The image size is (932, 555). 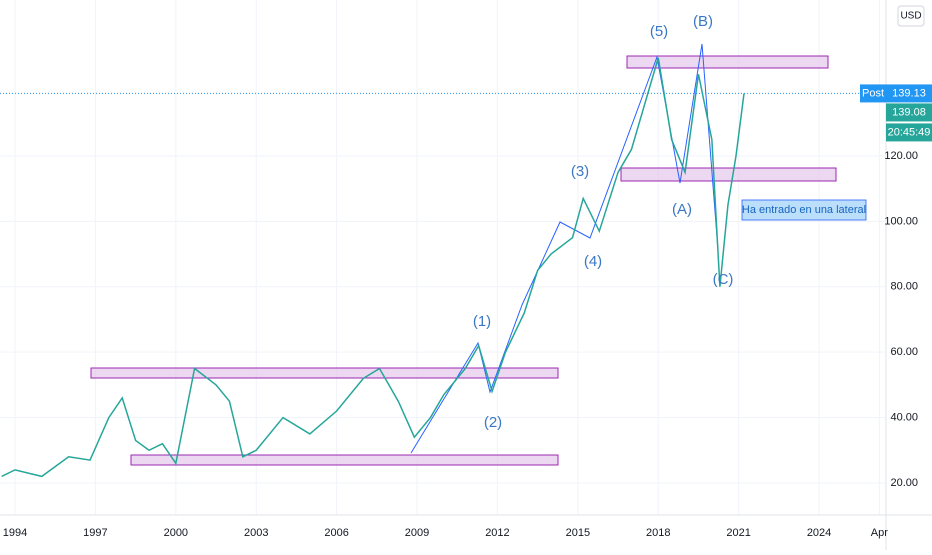 I want to click on price-label: 139.13, so click(x=909, y=93).